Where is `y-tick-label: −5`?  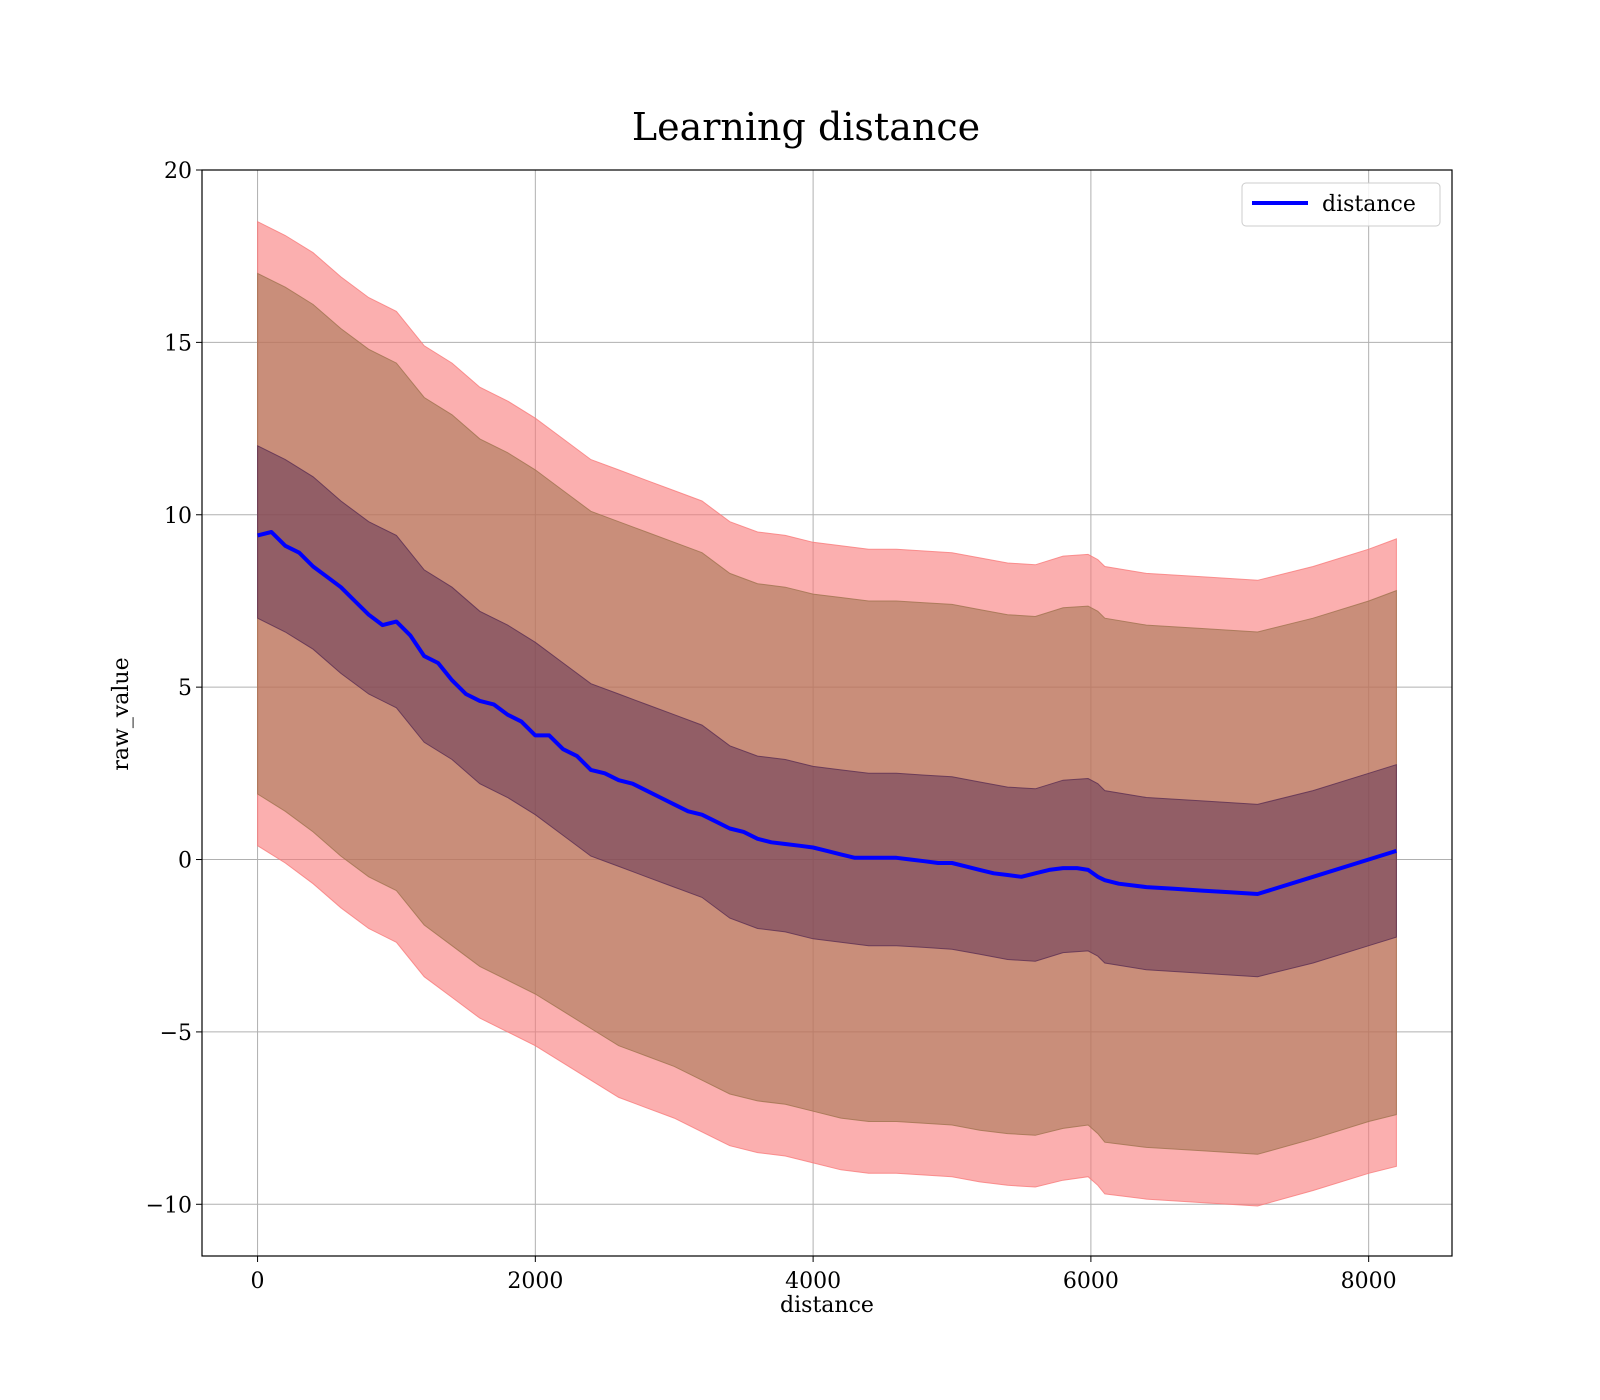
y-tick-label: −5 is located at coordinates (176, 1033).